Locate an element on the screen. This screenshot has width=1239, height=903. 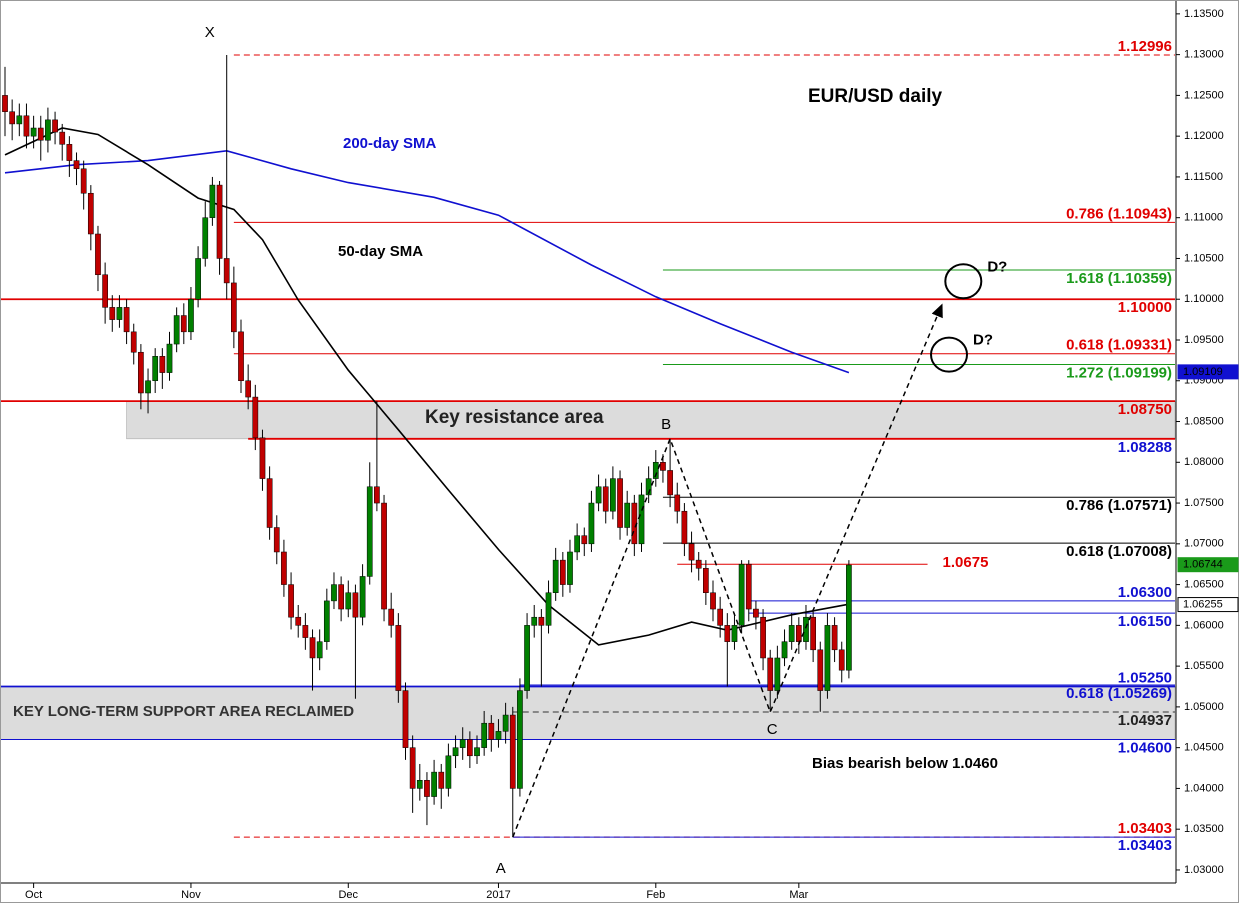
x-tick-label: 2017 is located at coordinates (498, 895).